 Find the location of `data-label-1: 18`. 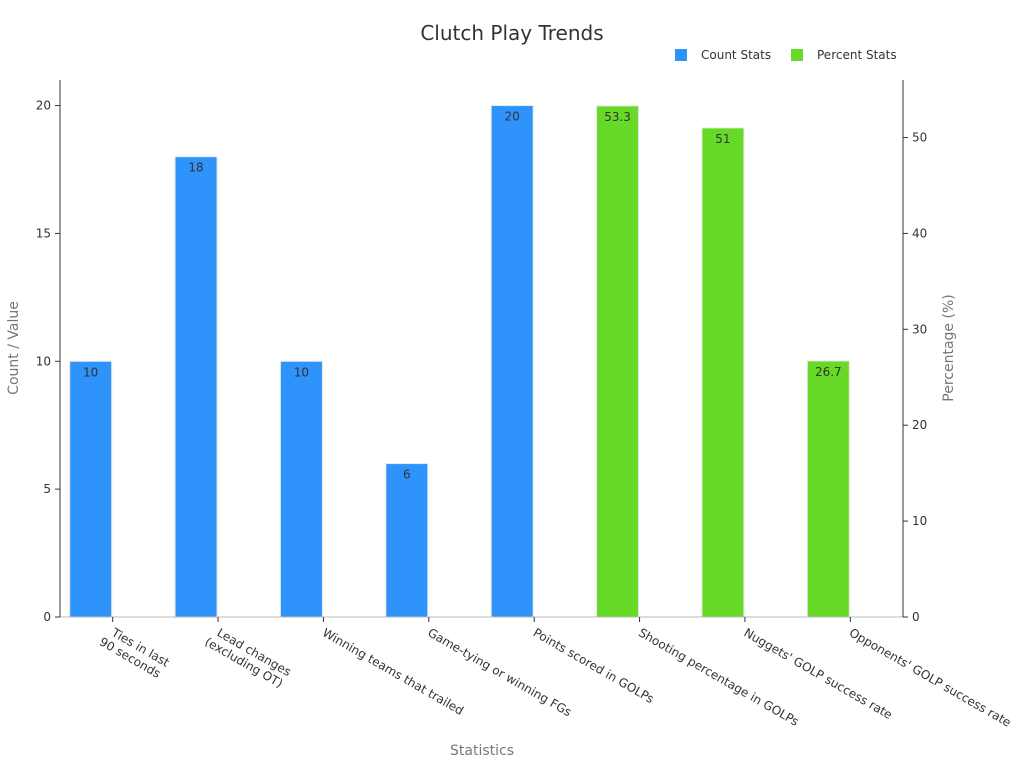

data-label-1: 18 is located at coordinates (195, 168).